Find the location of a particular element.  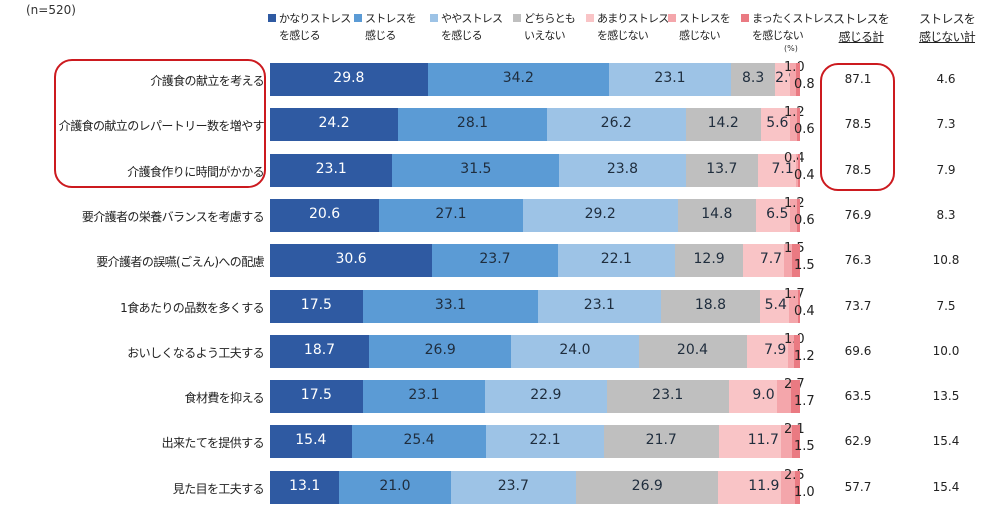

category-label: 要介護者の誤嚥(ごえん)への配慮 is located at coordinates (180, 262).